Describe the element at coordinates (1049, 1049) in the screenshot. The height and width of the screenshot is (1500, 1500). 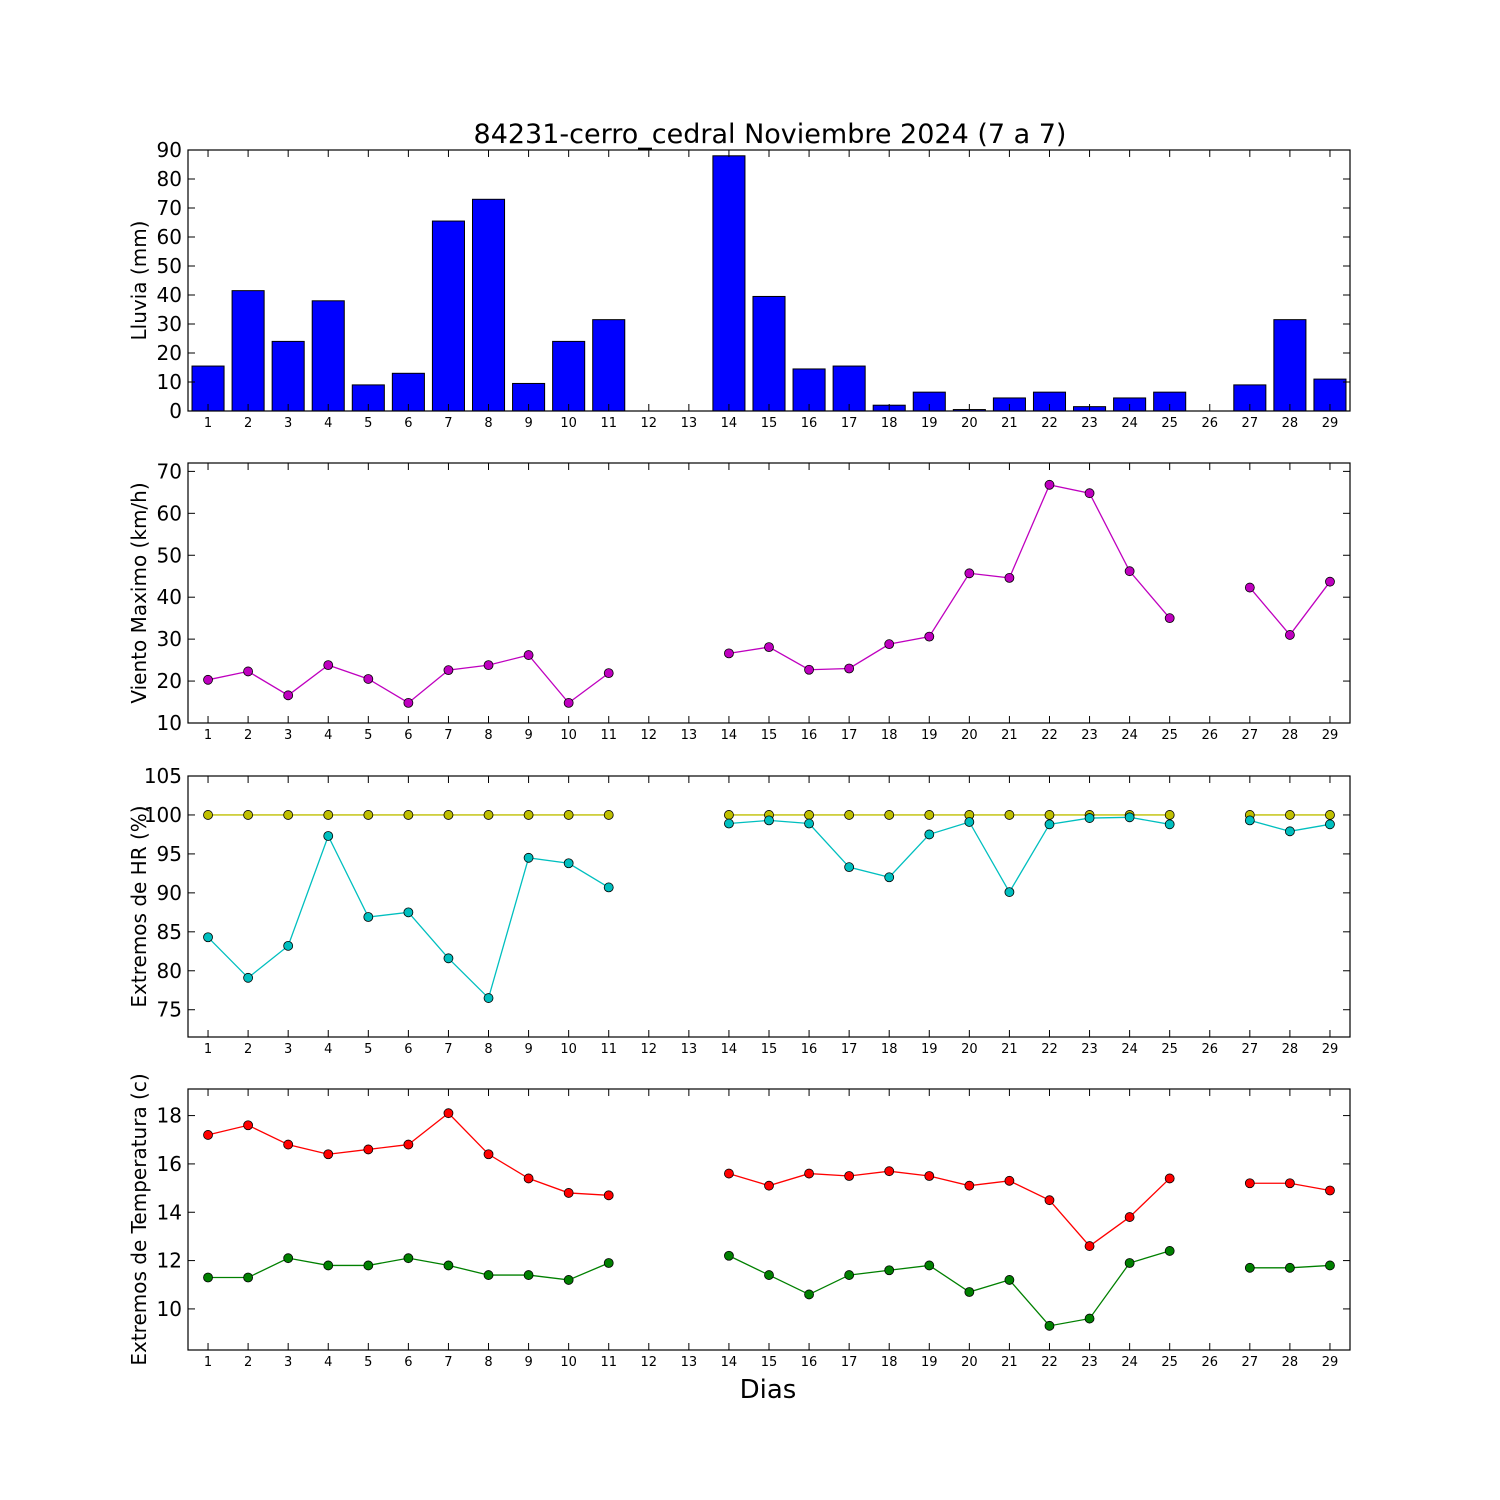
I see `x-tick-label: 22` at that location.